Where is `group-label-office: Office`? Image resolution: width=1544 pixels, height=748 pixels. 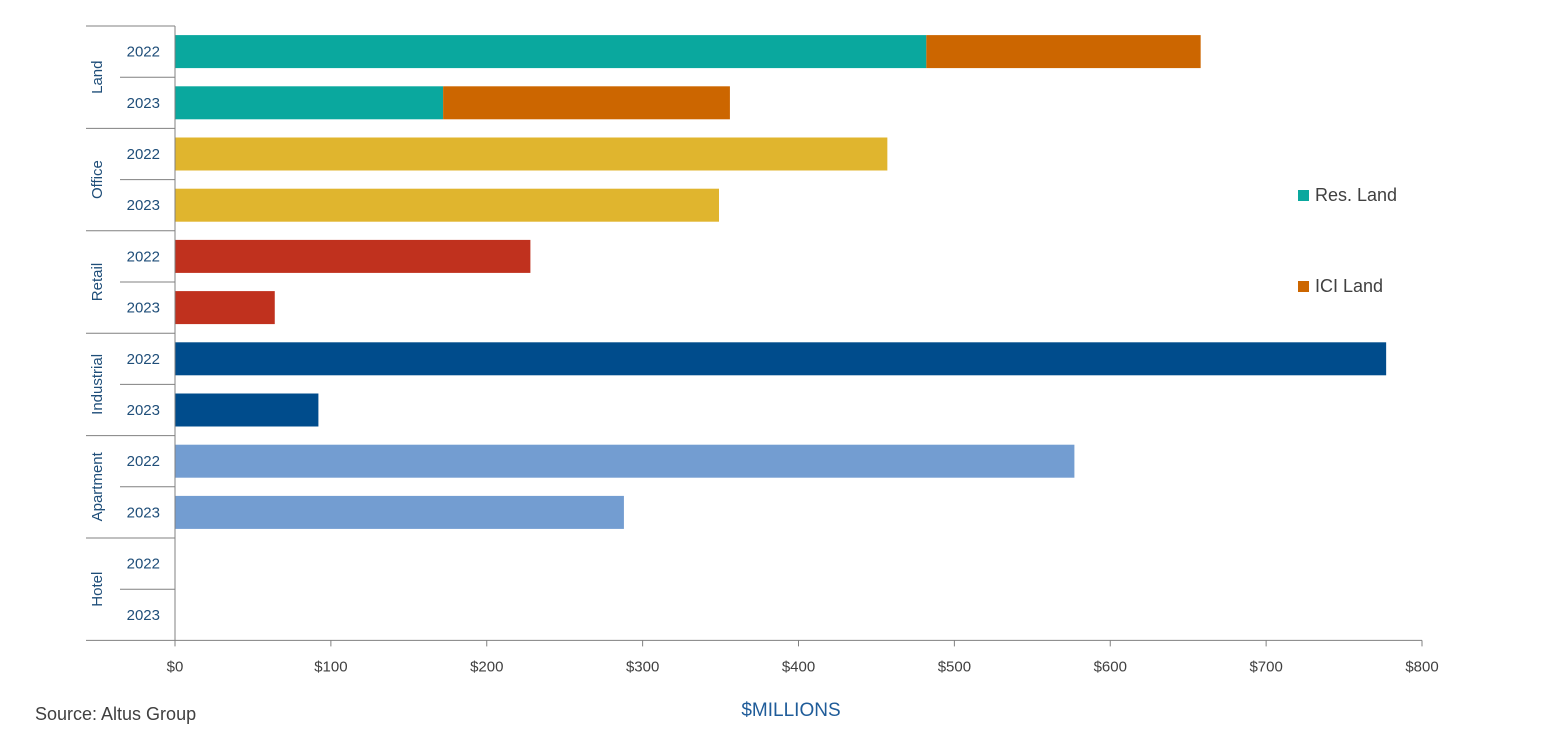 group-label-office: Office is located at coordinates (97, 179).